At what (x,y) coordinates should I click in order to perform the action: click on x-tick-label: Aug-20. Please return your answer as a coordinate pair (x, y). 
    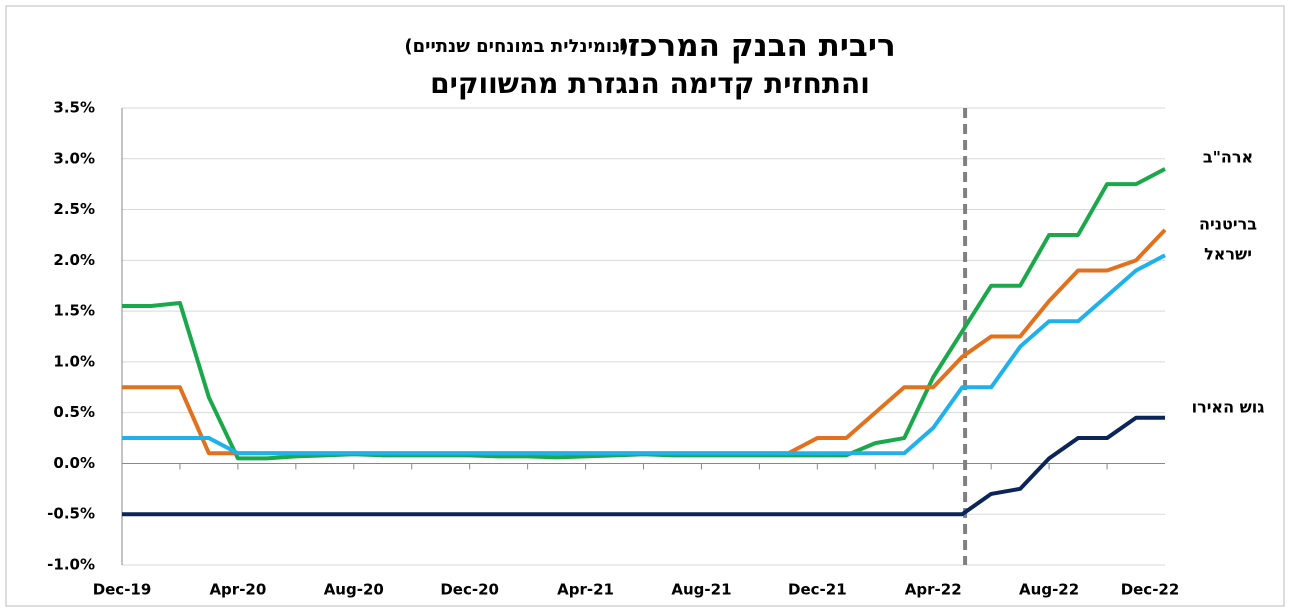
    Looking at the image, I should click on (354, 590).